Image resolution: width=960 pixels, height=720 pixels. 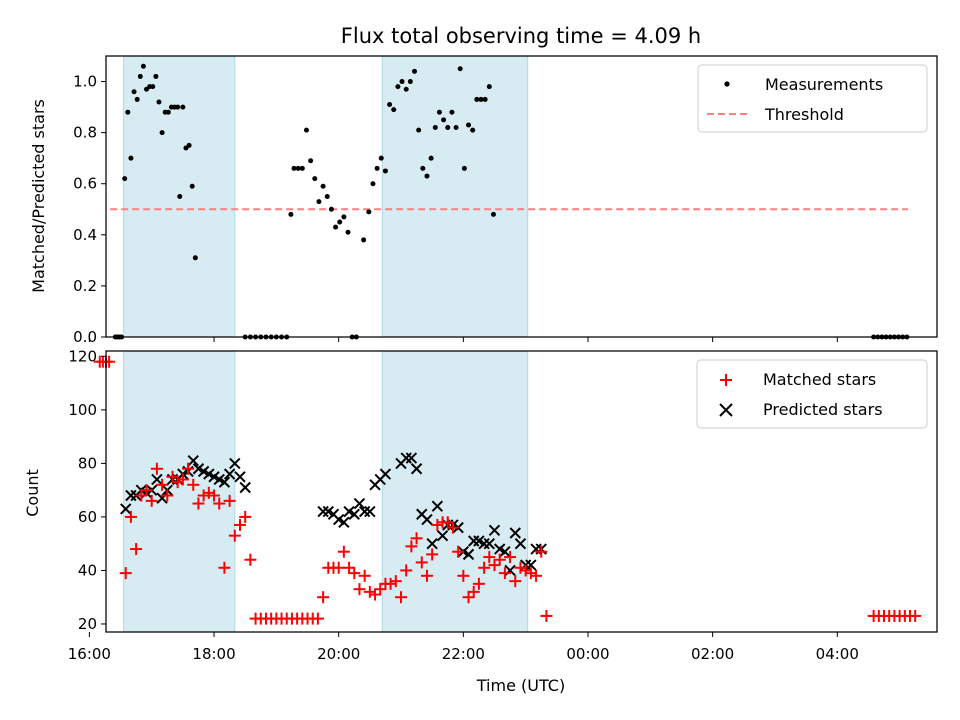 I want to click on y-tick-label: 0.8, so click(x=85, y=133).